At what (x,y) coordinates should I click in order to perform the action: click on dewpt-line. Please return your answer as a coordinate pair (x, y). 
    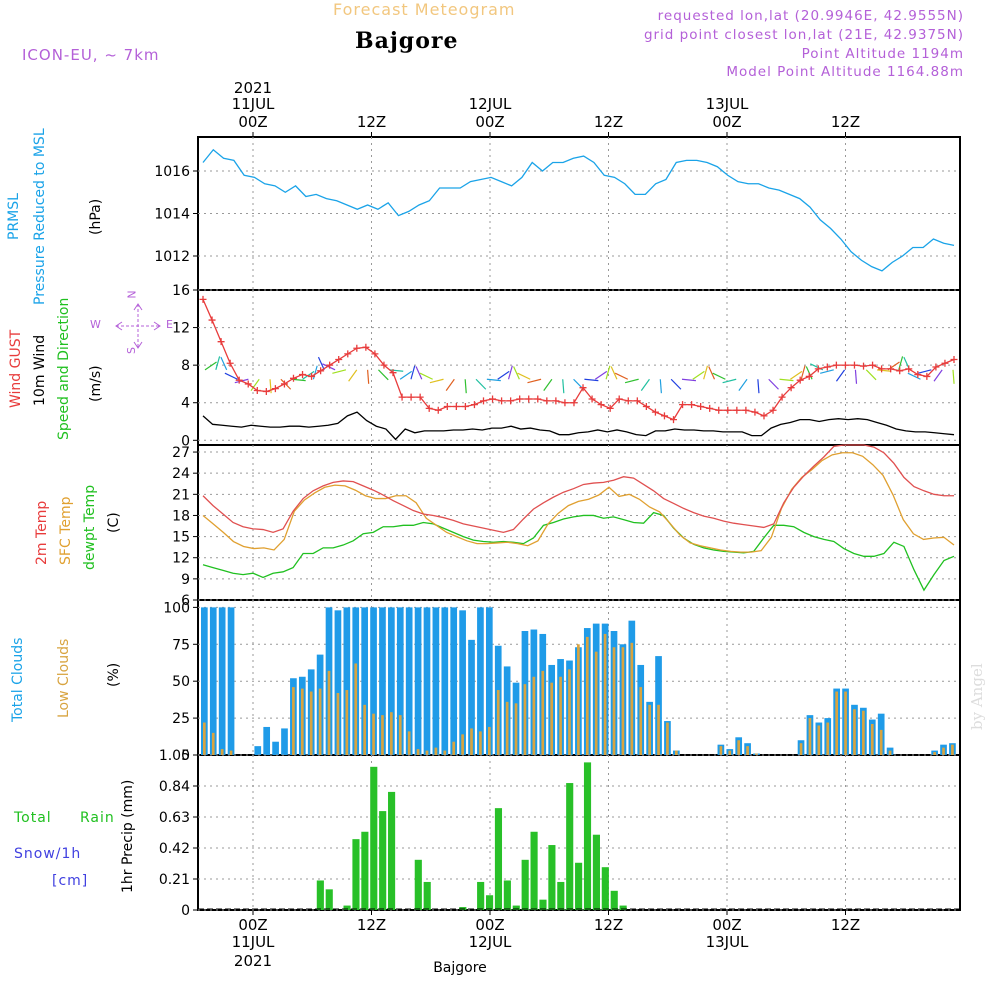
    Looking at the image, I should click on (578, 551).